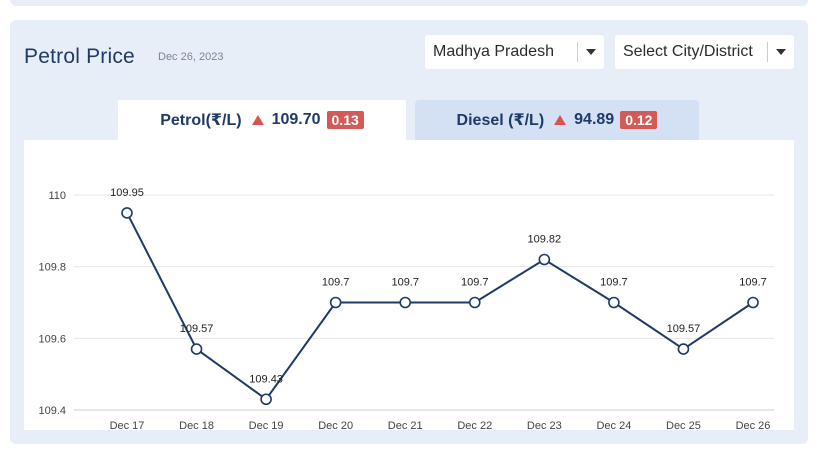 The width and height of the screenshot is (821, 455). What do you see at coordinates (196, 425) in the screenshot?
I see `x-tick-label: Dec 18` at bounding box center [196, 425].